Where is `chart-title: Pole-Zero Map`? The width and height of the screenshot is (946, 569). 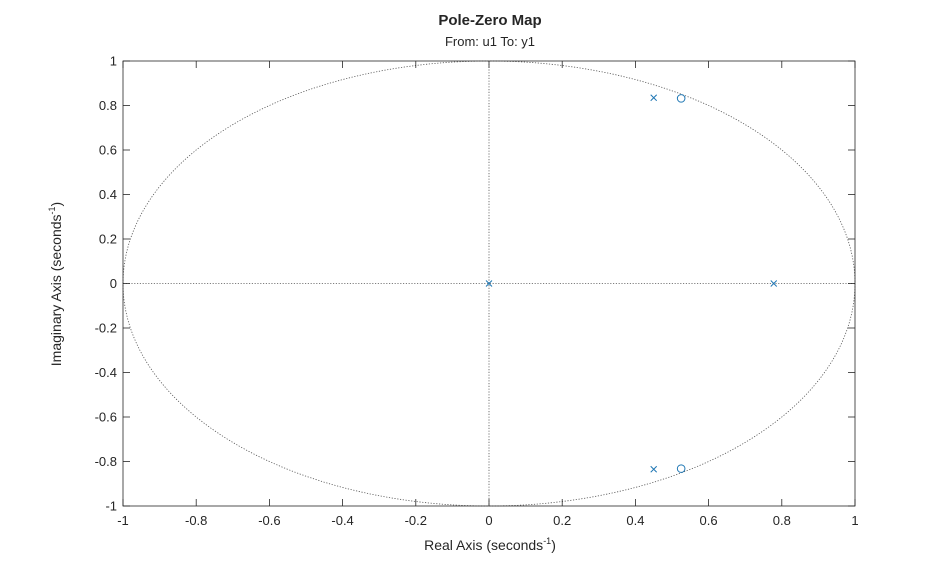 chart-title: Pole-Zero Map is located at coordinates (489, 20).